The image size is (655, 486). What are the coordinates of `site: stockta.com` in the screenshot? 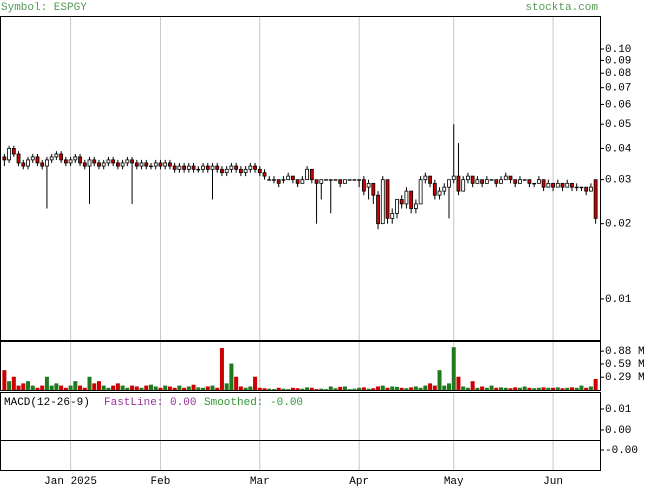 It's located at (561, 8).